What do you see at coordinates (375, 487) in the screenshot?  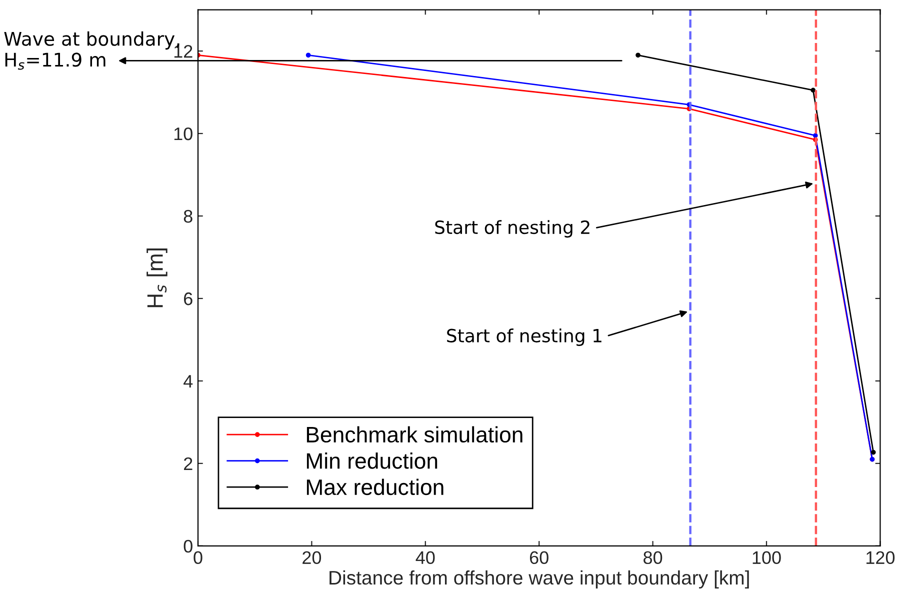 I see `legend-label: Max reduction` at bounding box center [375, 487].